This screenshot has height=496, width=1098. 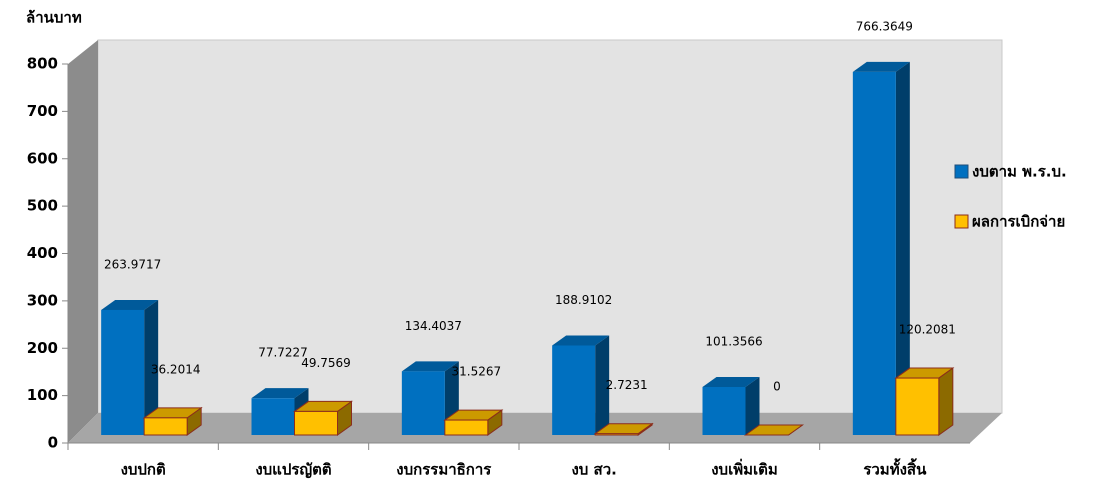 I want to click on legend-label: งบตาม พ.ร.บ., so click(x=1019, y=172).